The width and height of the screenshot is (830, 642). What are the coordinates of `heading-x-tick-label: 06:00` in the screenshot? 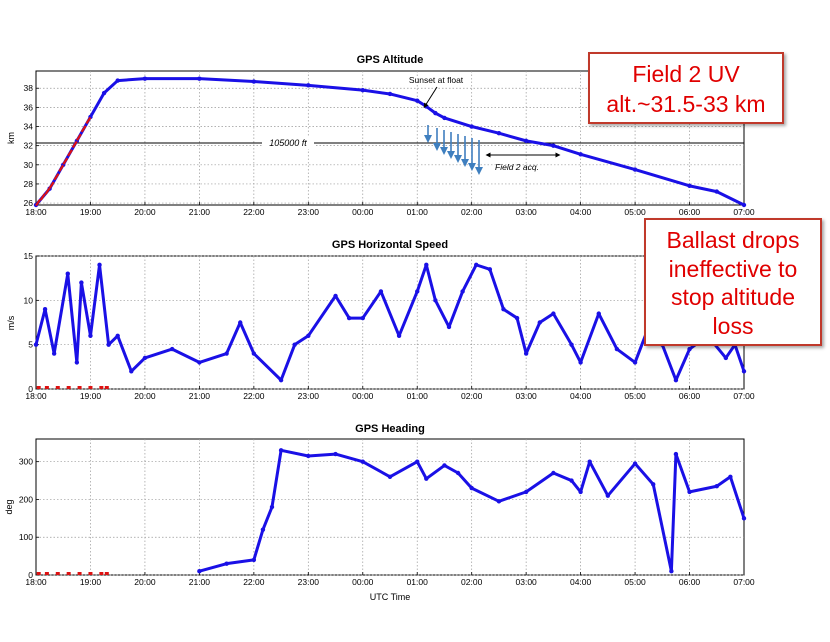 It's located at (690, 582).